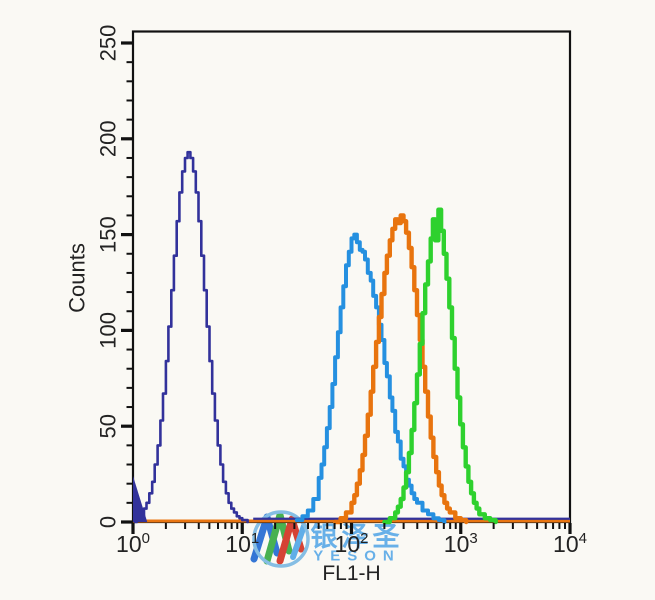 This screenshot has height=600, width=655. What do you see at coordinates (108, 522) in the screenshot?
I see `y-tick-label: 0` at bounding box center [108, 522].